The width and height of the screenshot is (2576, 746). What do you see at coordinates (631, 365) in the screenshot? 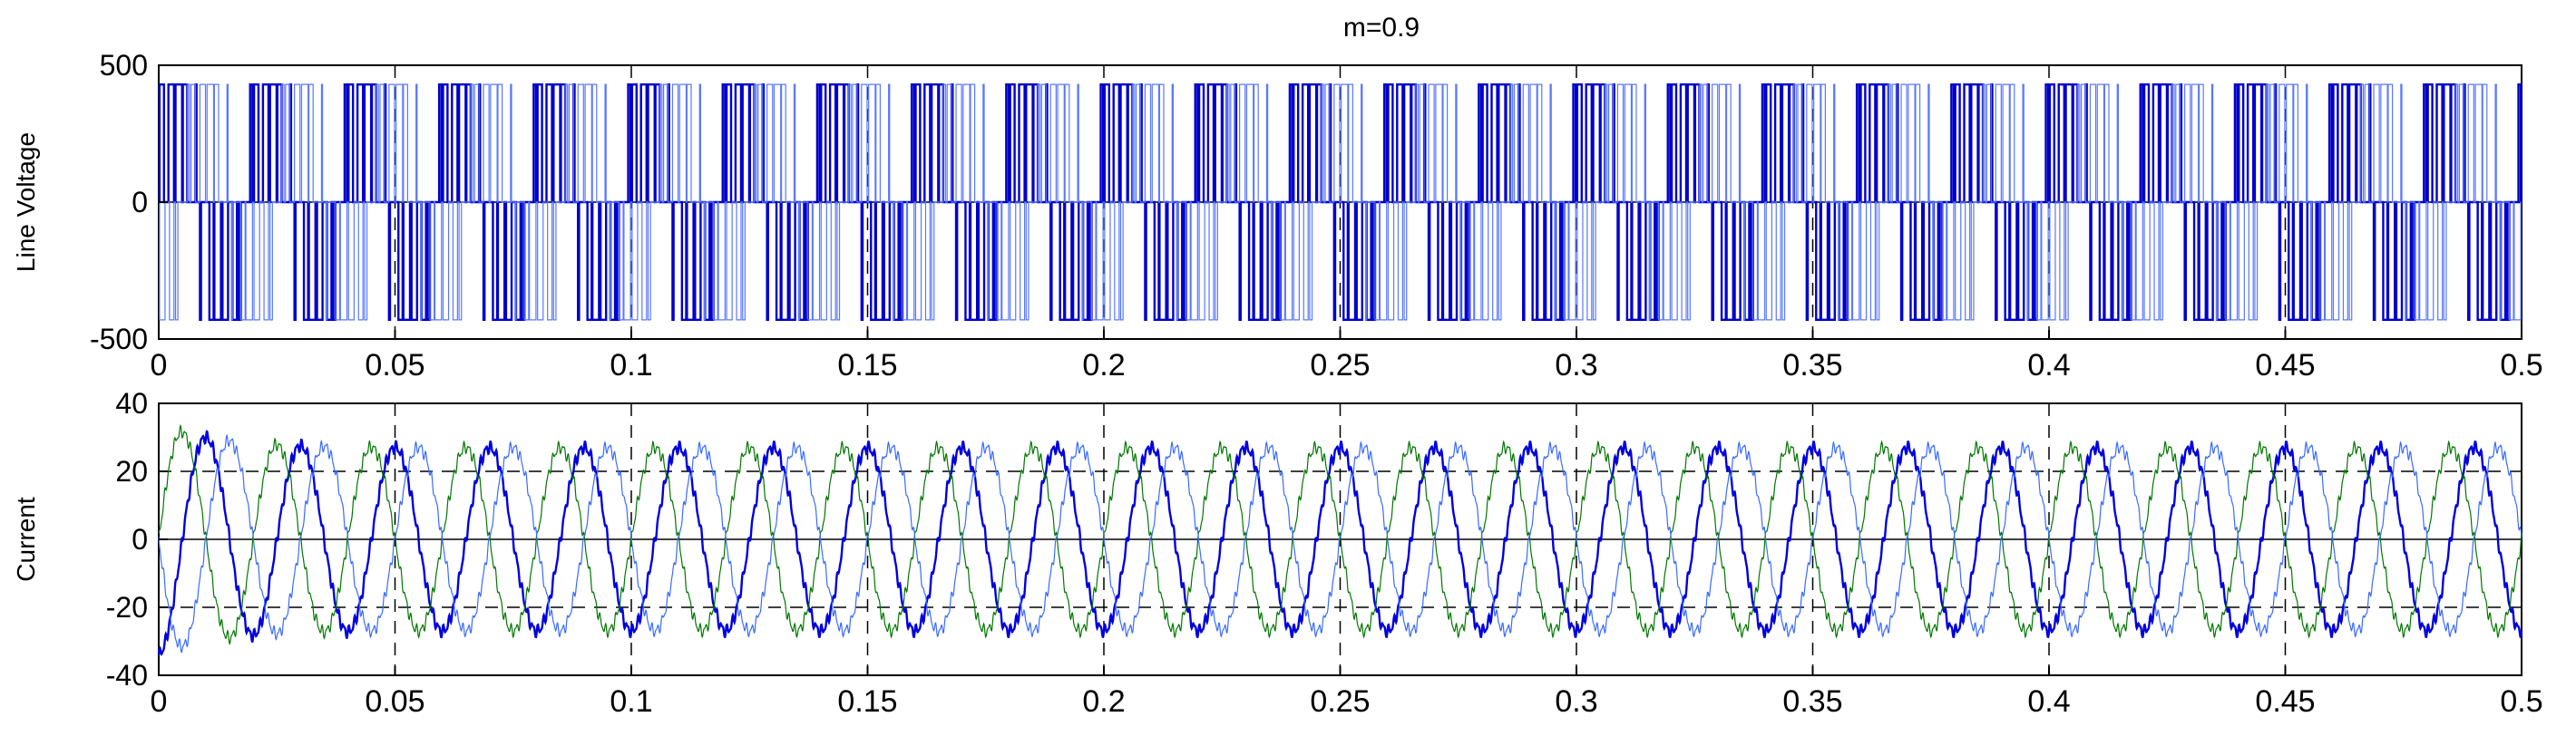
I see `voltage-x-tick-label: 0.1` at bounding box center [631, 365].